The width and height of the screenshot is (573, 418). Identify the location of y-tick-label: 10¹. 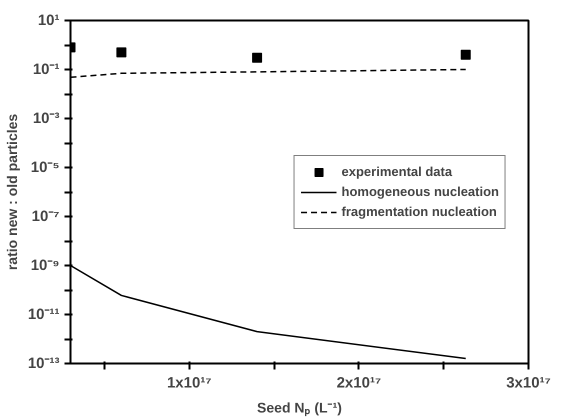
(49, 20).